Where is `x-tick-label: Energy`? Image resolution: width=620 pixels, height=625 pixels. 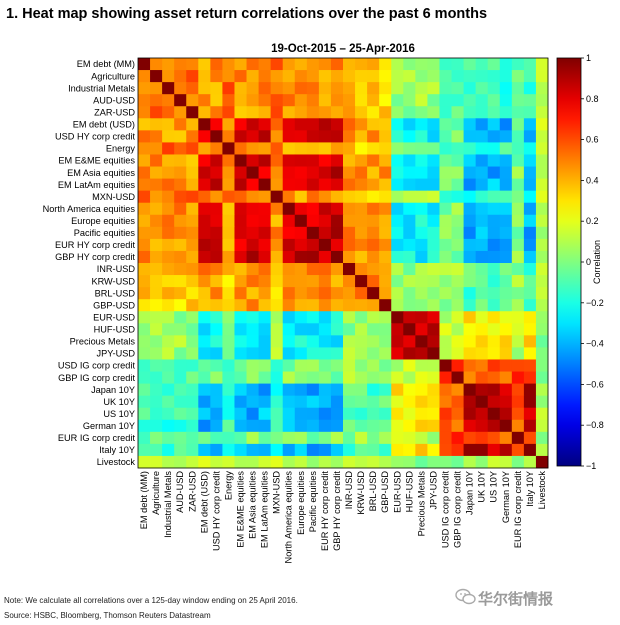 x-tick-label: Energy is located at coordinates (228, 486).